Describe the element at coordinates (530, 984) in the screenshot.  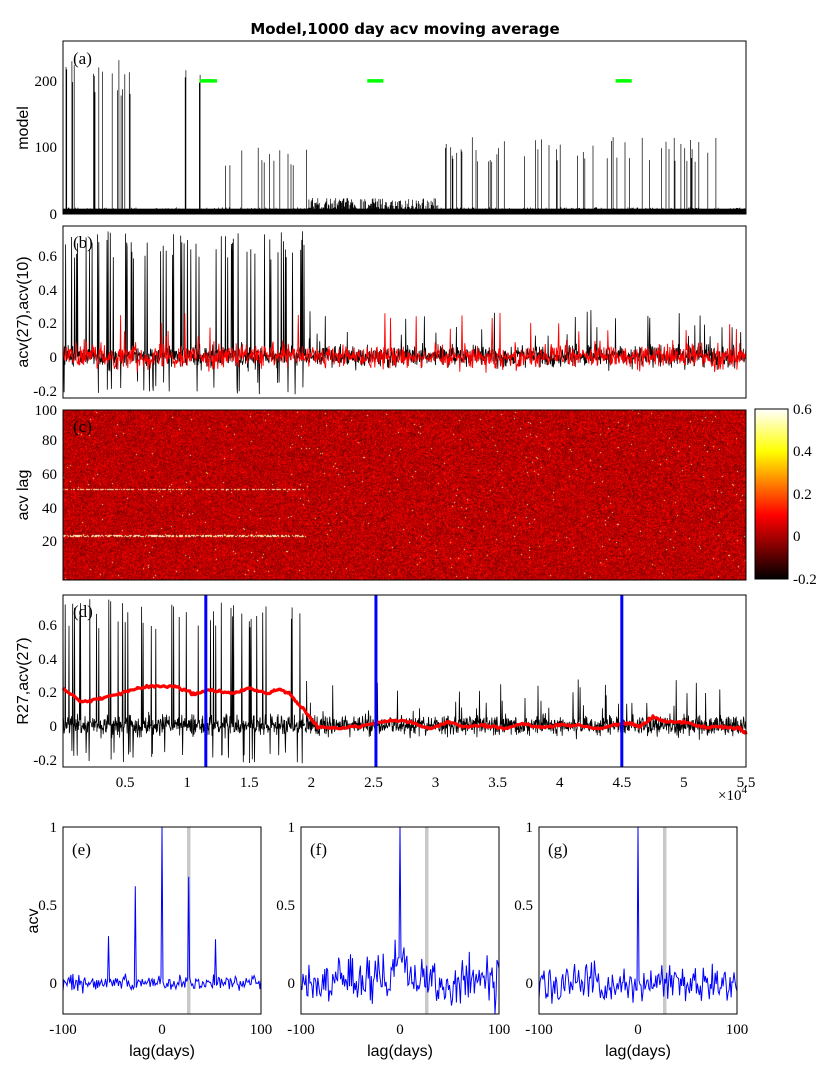
I see `pg-ytick-0: 0` at that location.